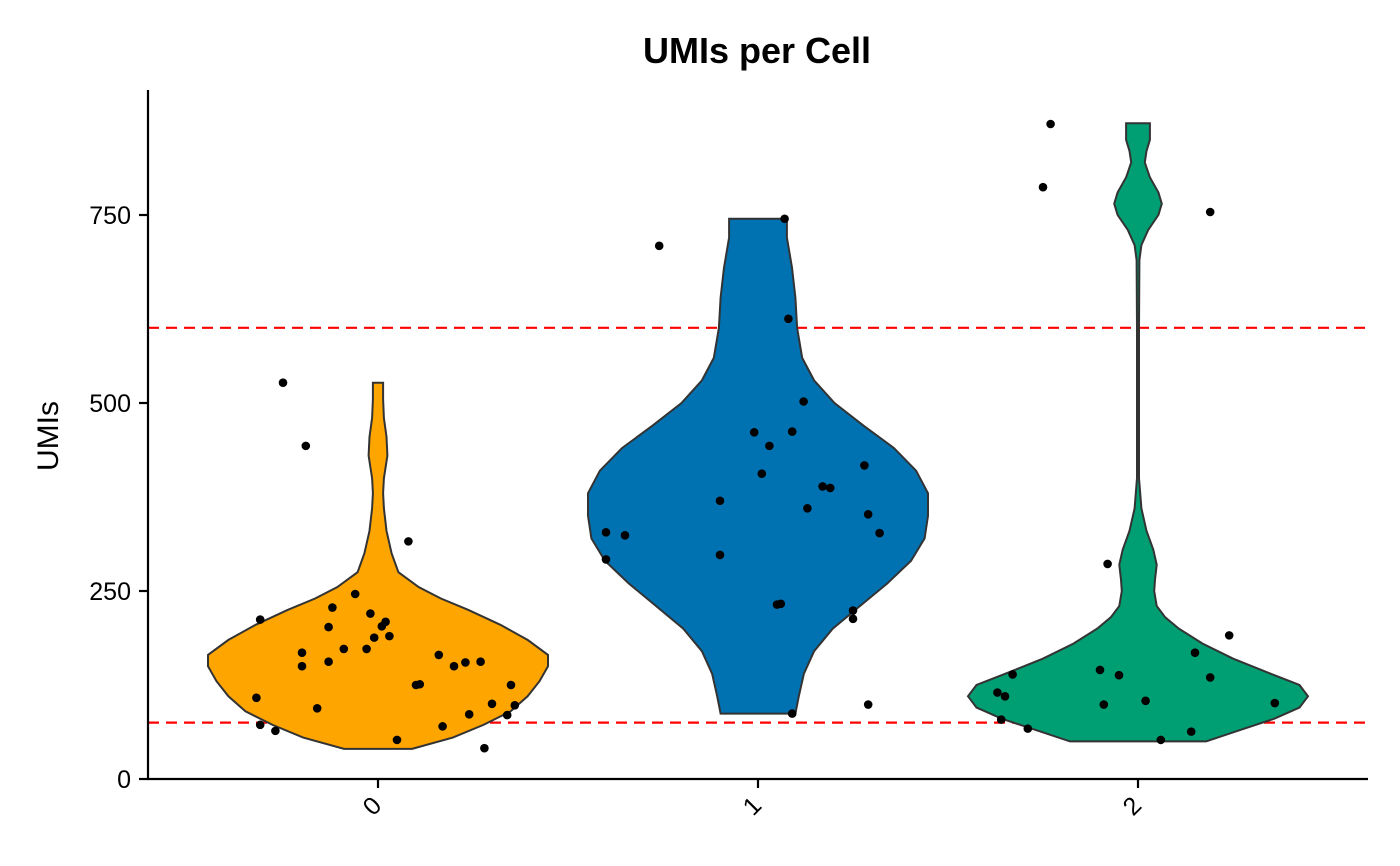 Image resolution: width=1400 pixels, height=866 pixels. What do you see at coordinates (118, 498) in the screenshot?
I see `y-axis-ticks: 0 250 500 750` at bounding box center [118, 498].